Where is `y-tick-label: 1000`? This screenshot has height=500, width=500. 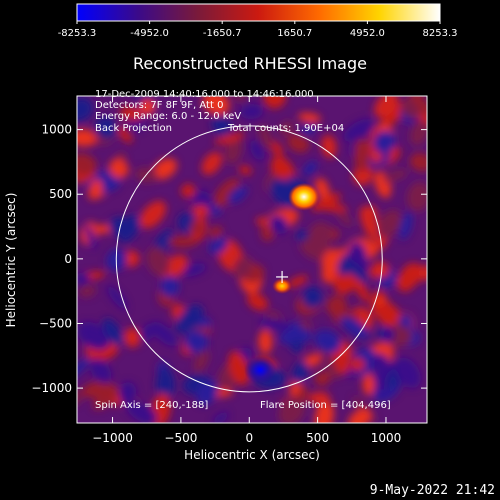 y-tick-label: 1000 is located at coordinates (56, 130).